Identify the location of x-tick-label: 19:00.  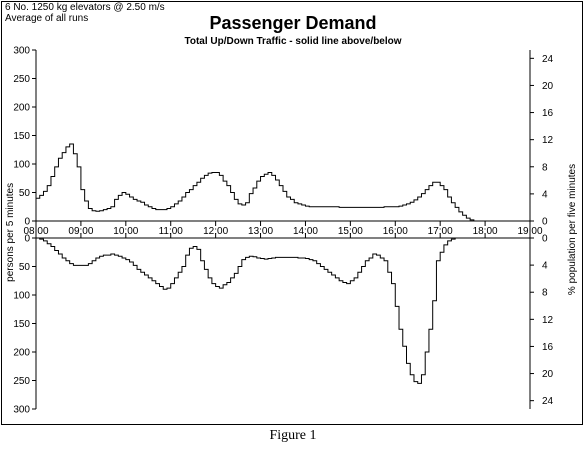
(529, 231).